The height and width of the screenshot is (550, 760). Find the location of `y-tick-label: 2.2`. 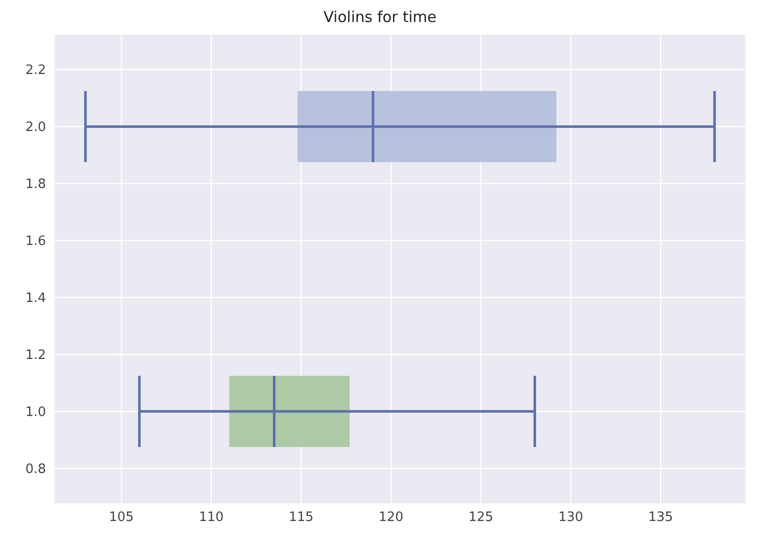

y-tick-label: 2.2 is located at coordinates (35, 70).